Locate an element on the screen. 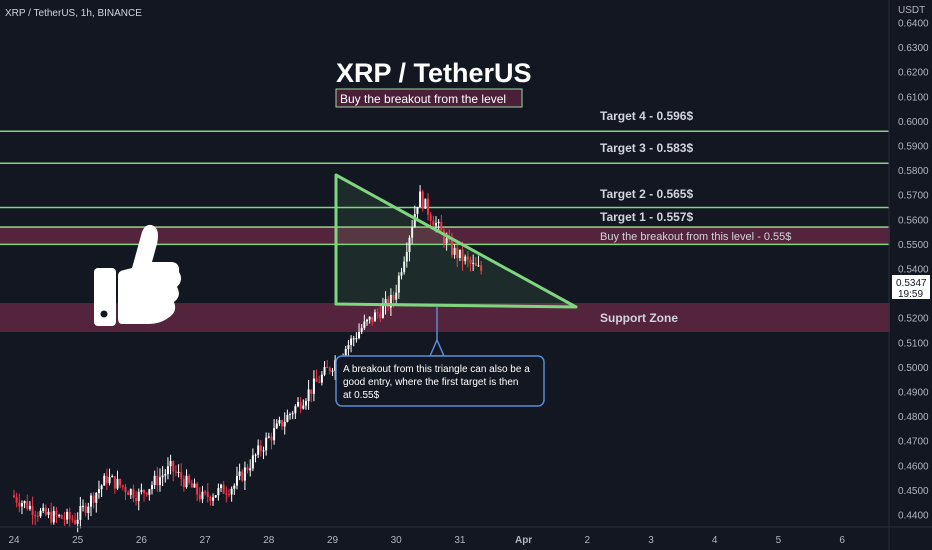 The image size is (932, 550). price-tick-label: 0.5400 is located at coordinates (913, 270).